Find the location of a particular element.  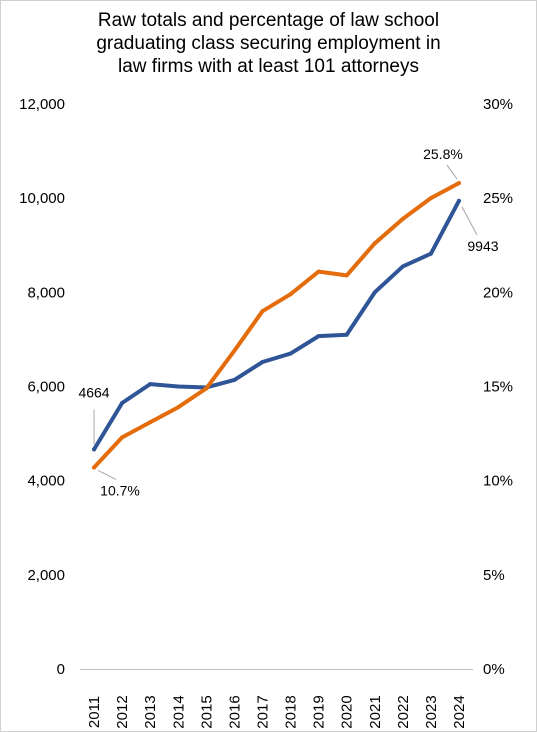

x-tick-label: 2015 is located at coordinates (206, 711).